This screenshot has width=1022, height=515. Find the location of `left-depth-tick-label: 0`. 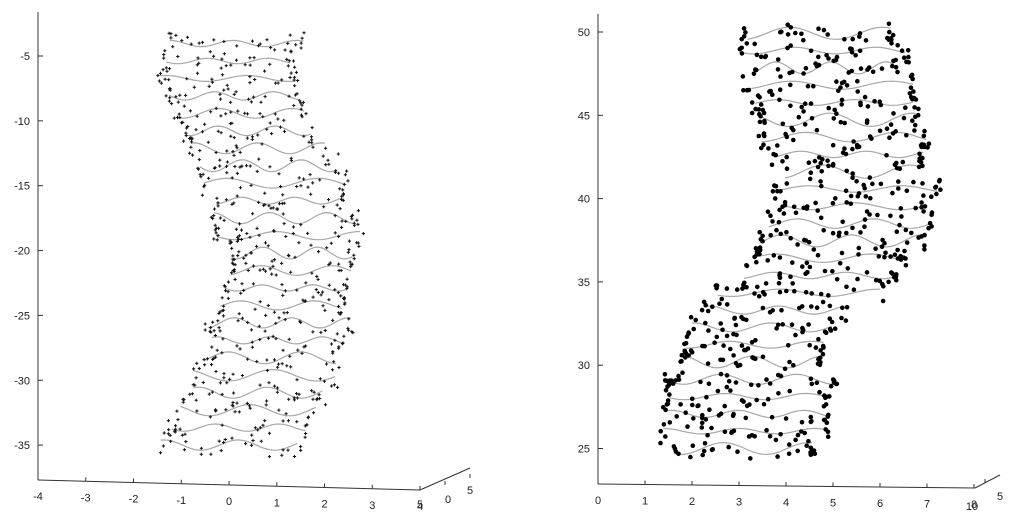

left-depth-tick-label: 0 is located at coordinates (448, 500).